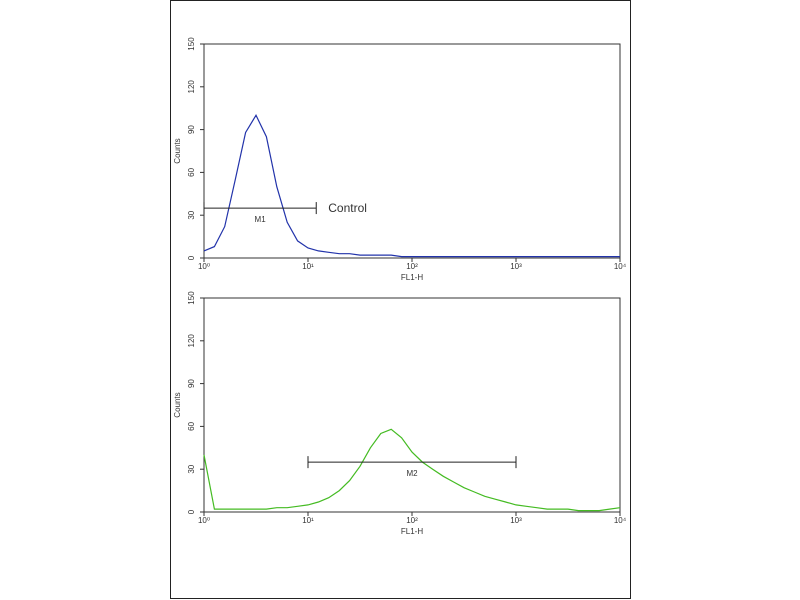  What do you see at coordinates (261, 219) in the screenshot?
I see `gate-label: M1` at bounding box center [261, 219].